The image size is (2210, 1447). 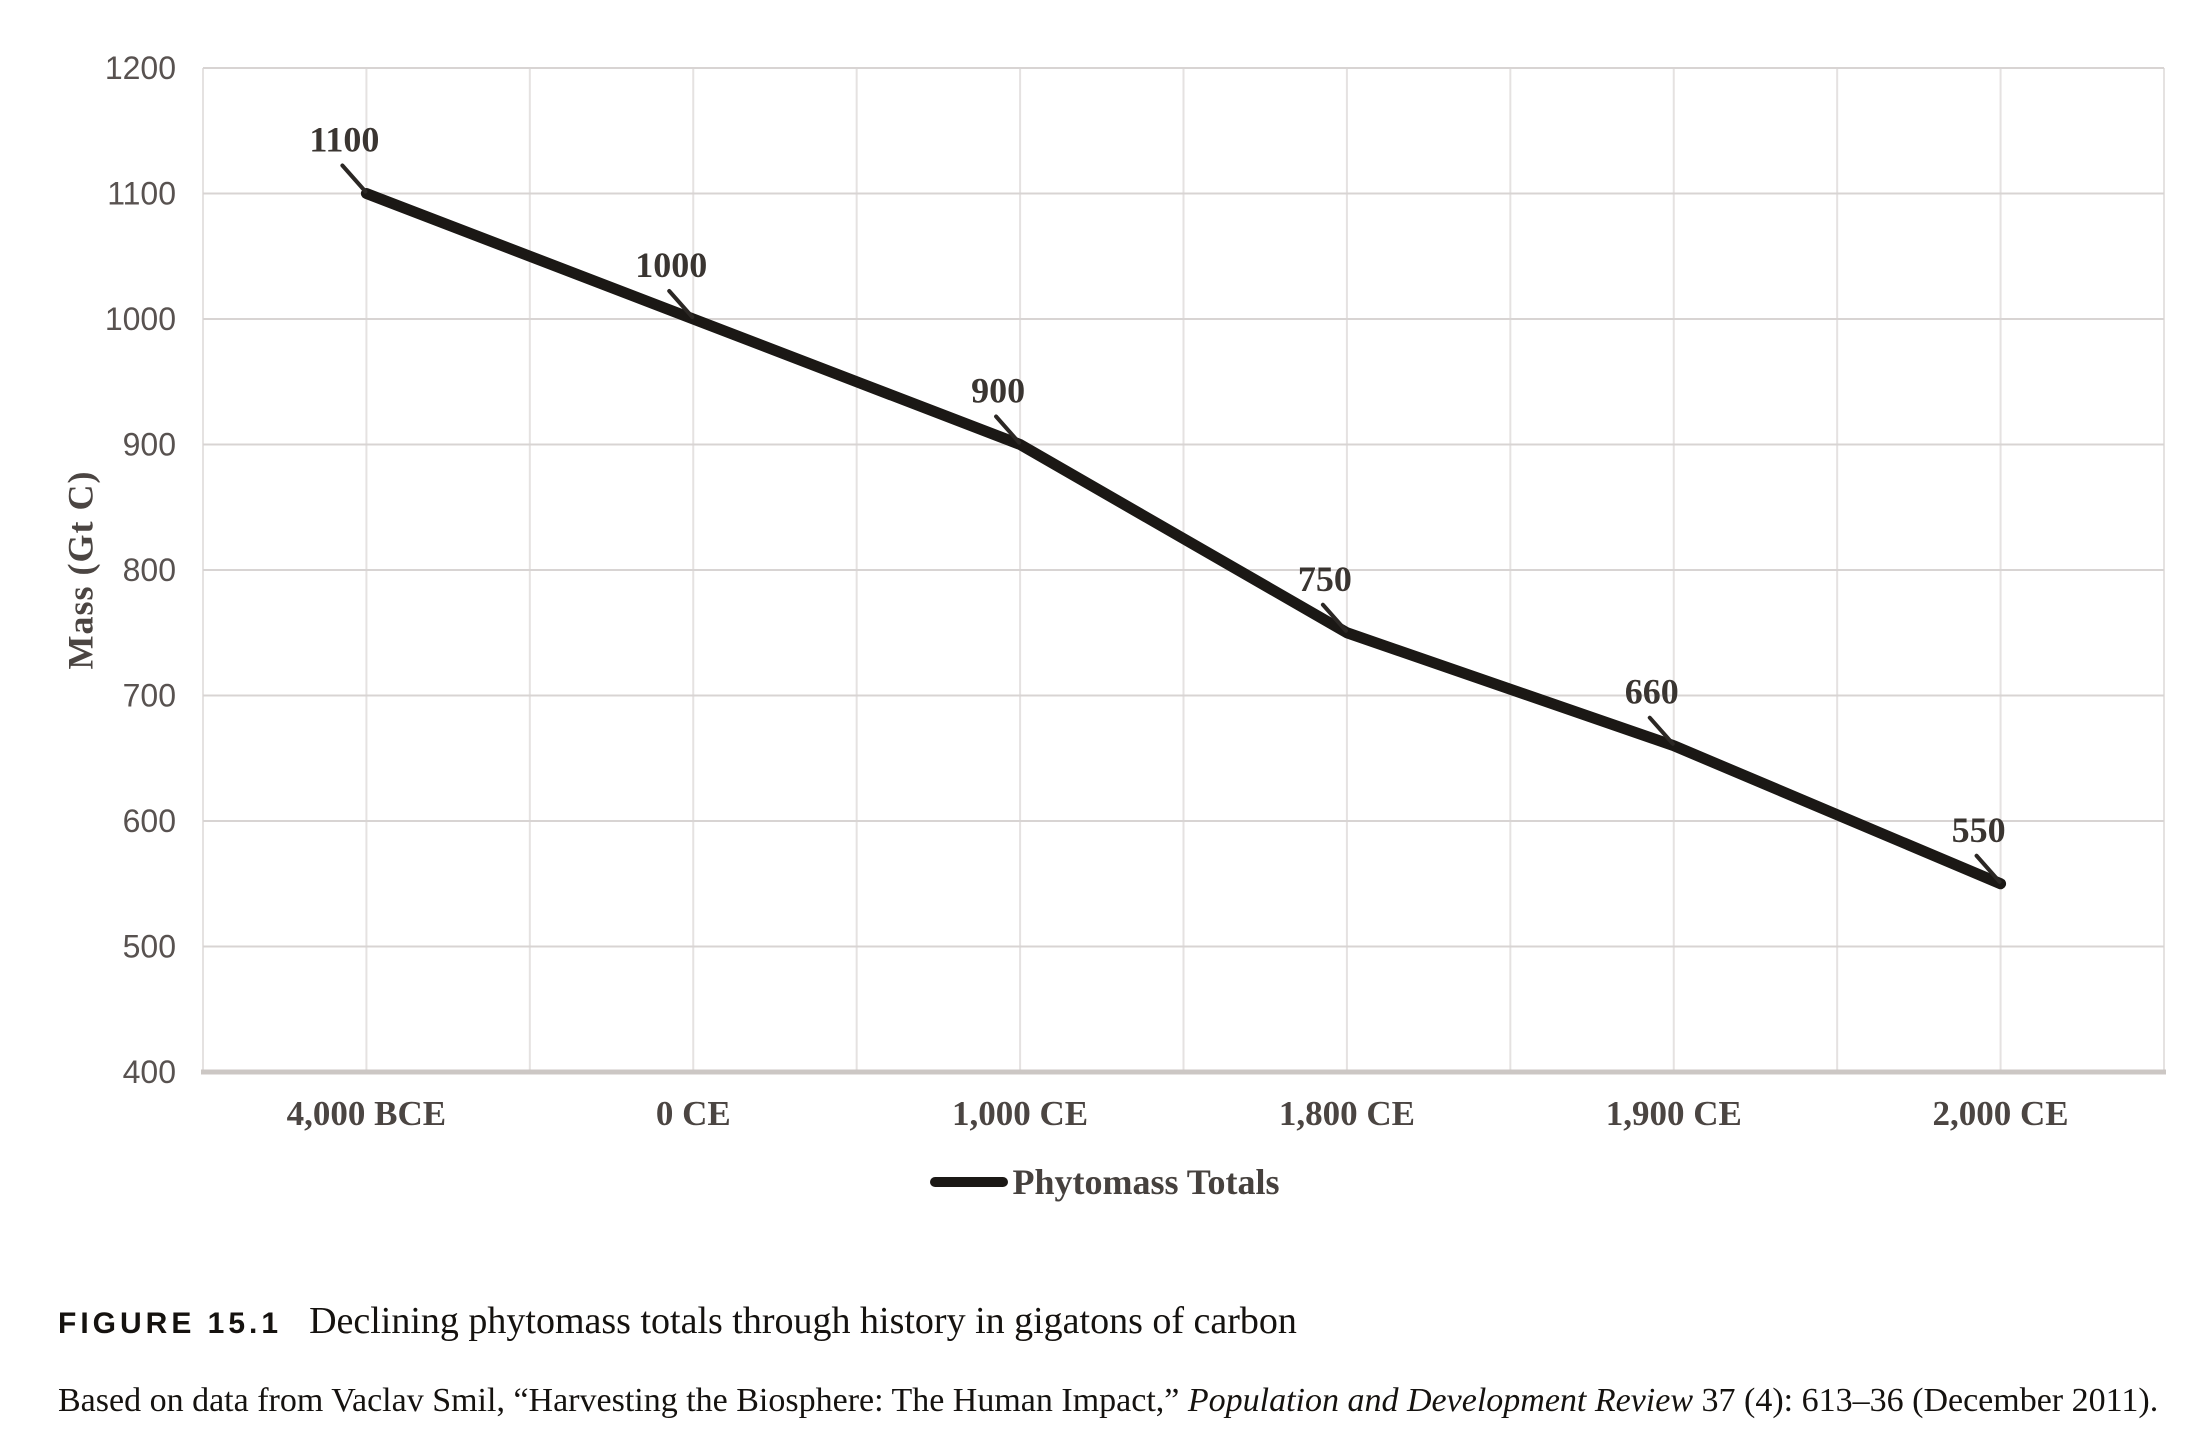 What do you see at coordinates (1652, 692) in the screenshot?
I see `data-point-label: 660` at bounding box center [1652, 692].